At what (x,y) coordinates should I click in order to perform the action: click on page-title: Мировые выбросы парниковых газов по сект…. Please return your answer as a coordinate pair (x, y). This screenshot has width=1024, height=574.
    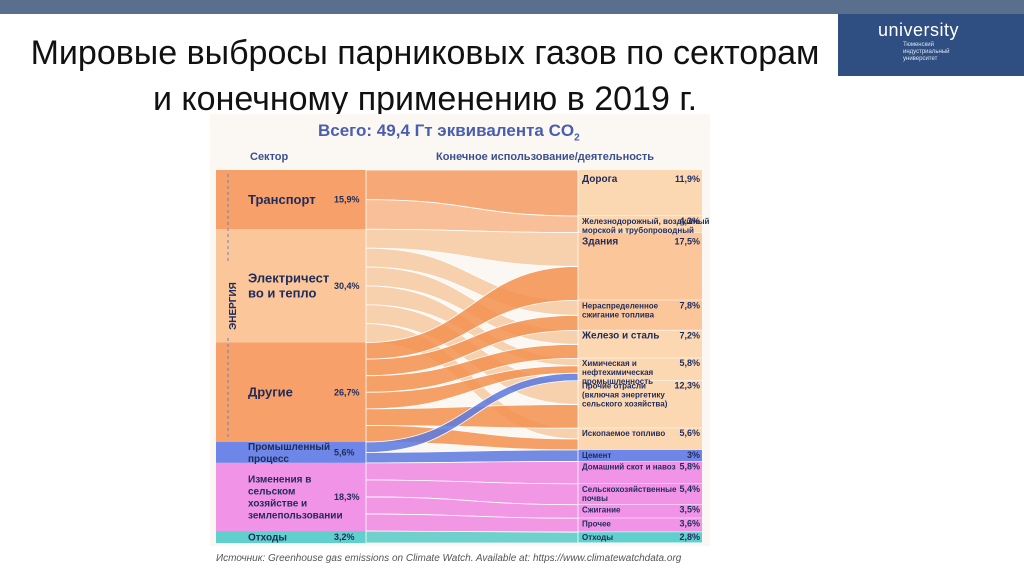
    Looking at the image, I should click on (425, 76).